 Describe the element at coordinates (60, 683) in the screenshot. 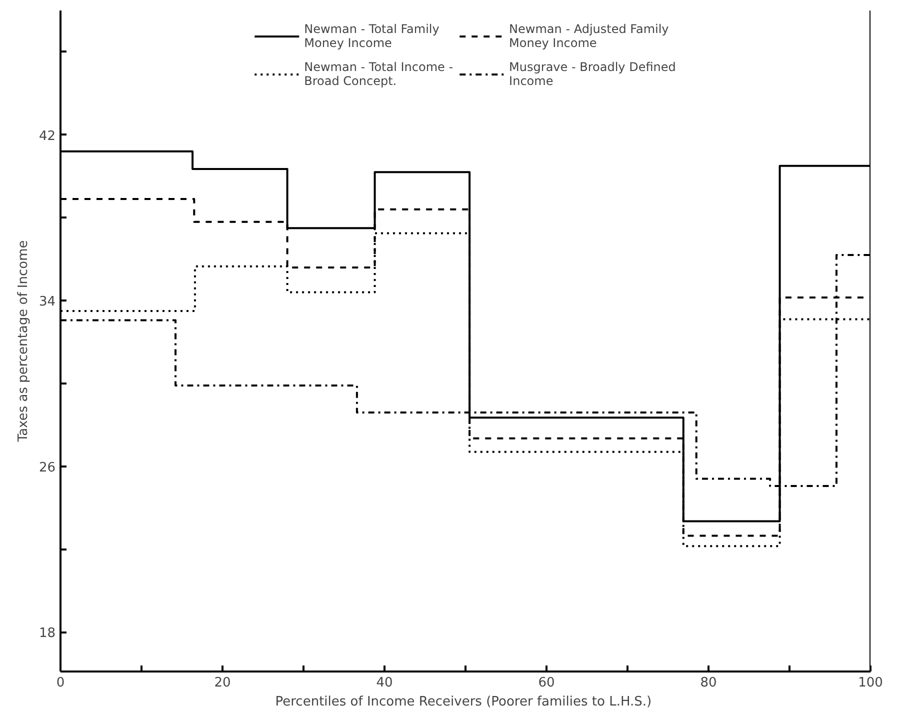

I see `x-tick-label: 0` at that location.